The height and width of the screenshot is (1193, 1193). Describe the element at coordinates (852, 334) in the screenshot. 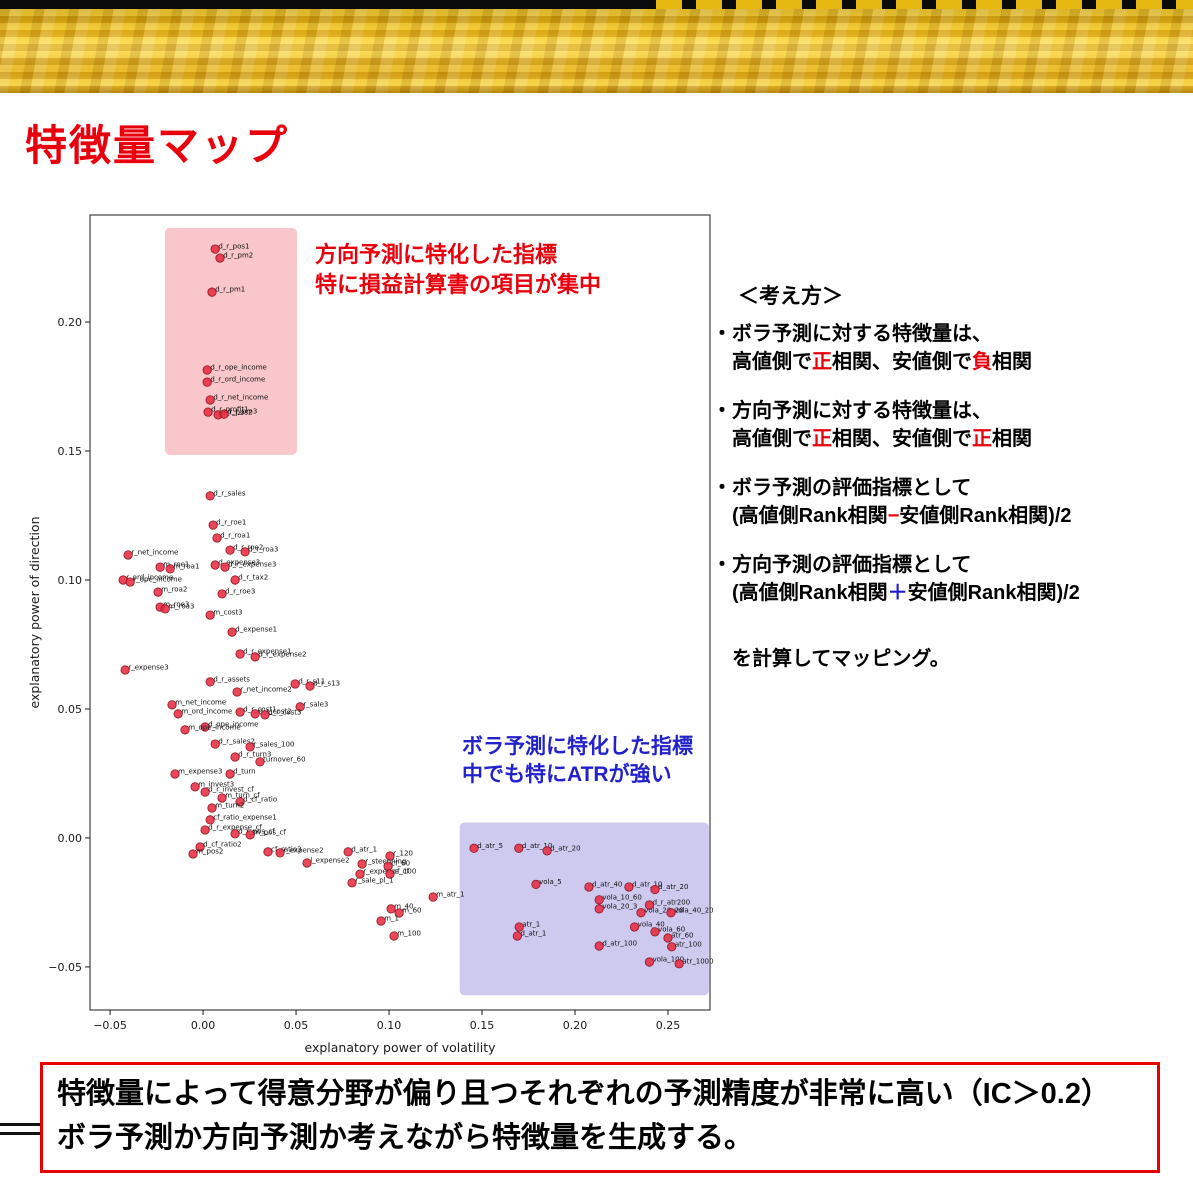

I see `explanation-line: ・ボラ予測に対する特徴量は、` at that location.